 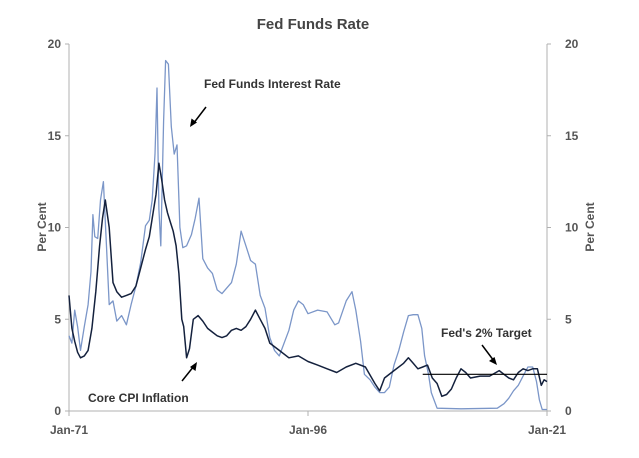 What do you see at coordinates (572, 228) in the screenshot?
I see `y-tick-label-right: 10` at bounding box center [572, 228].